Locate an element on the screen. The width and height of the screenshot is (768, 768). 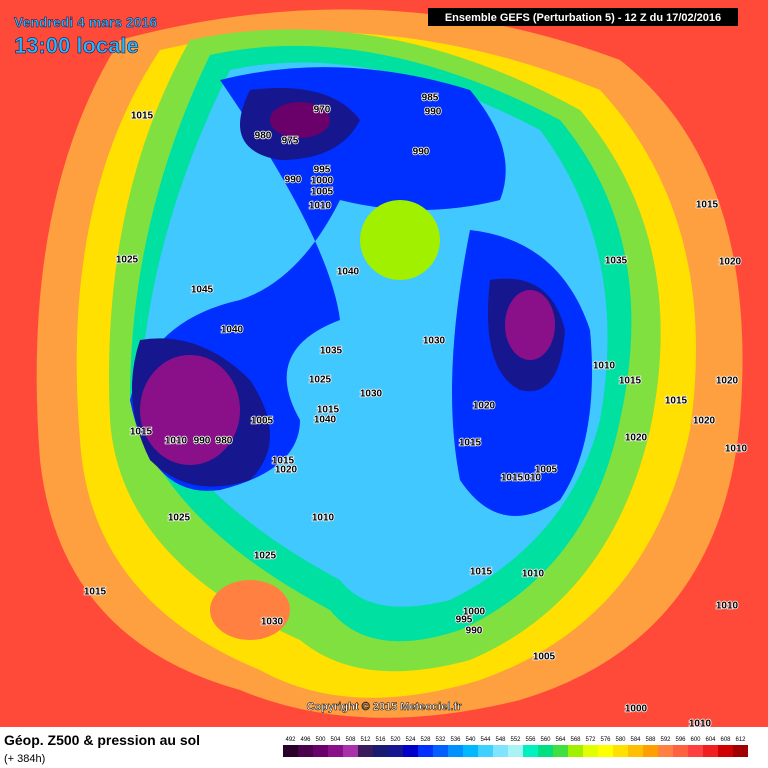
legend-label: 492 is located at coordinates (290, 740).